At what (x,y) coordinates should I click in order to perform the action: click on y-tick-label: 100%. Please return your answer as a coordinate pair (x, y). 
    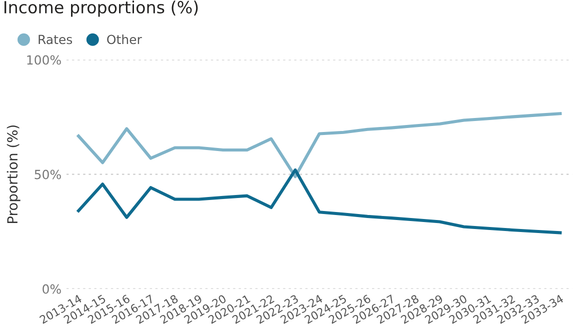
    Looking at the image, I should click on (44, 60).